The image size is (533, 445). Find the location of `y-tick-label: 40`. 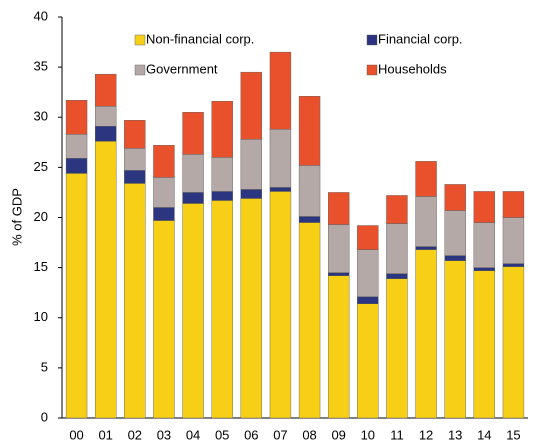

y-tick-label: 40 is located at coordinates (41, 15).